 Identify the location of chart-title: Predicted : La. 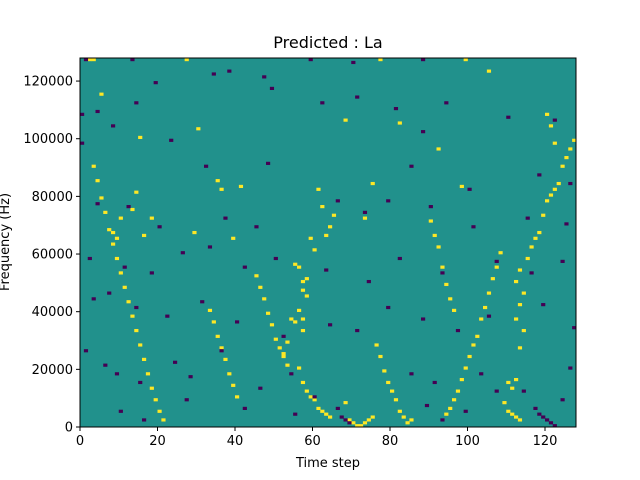
(327, 42).